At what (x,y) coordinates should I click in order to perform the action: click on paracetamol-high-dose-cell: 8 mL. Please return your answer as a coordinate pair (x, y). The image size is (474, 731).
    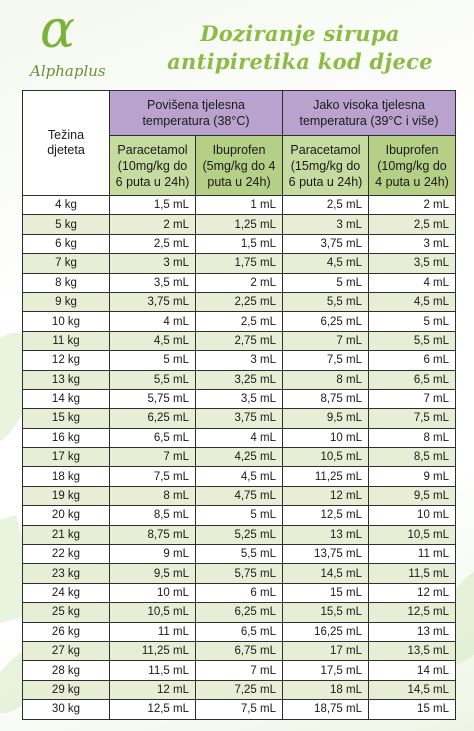
    Looking at the image, I should click on (325, 379).